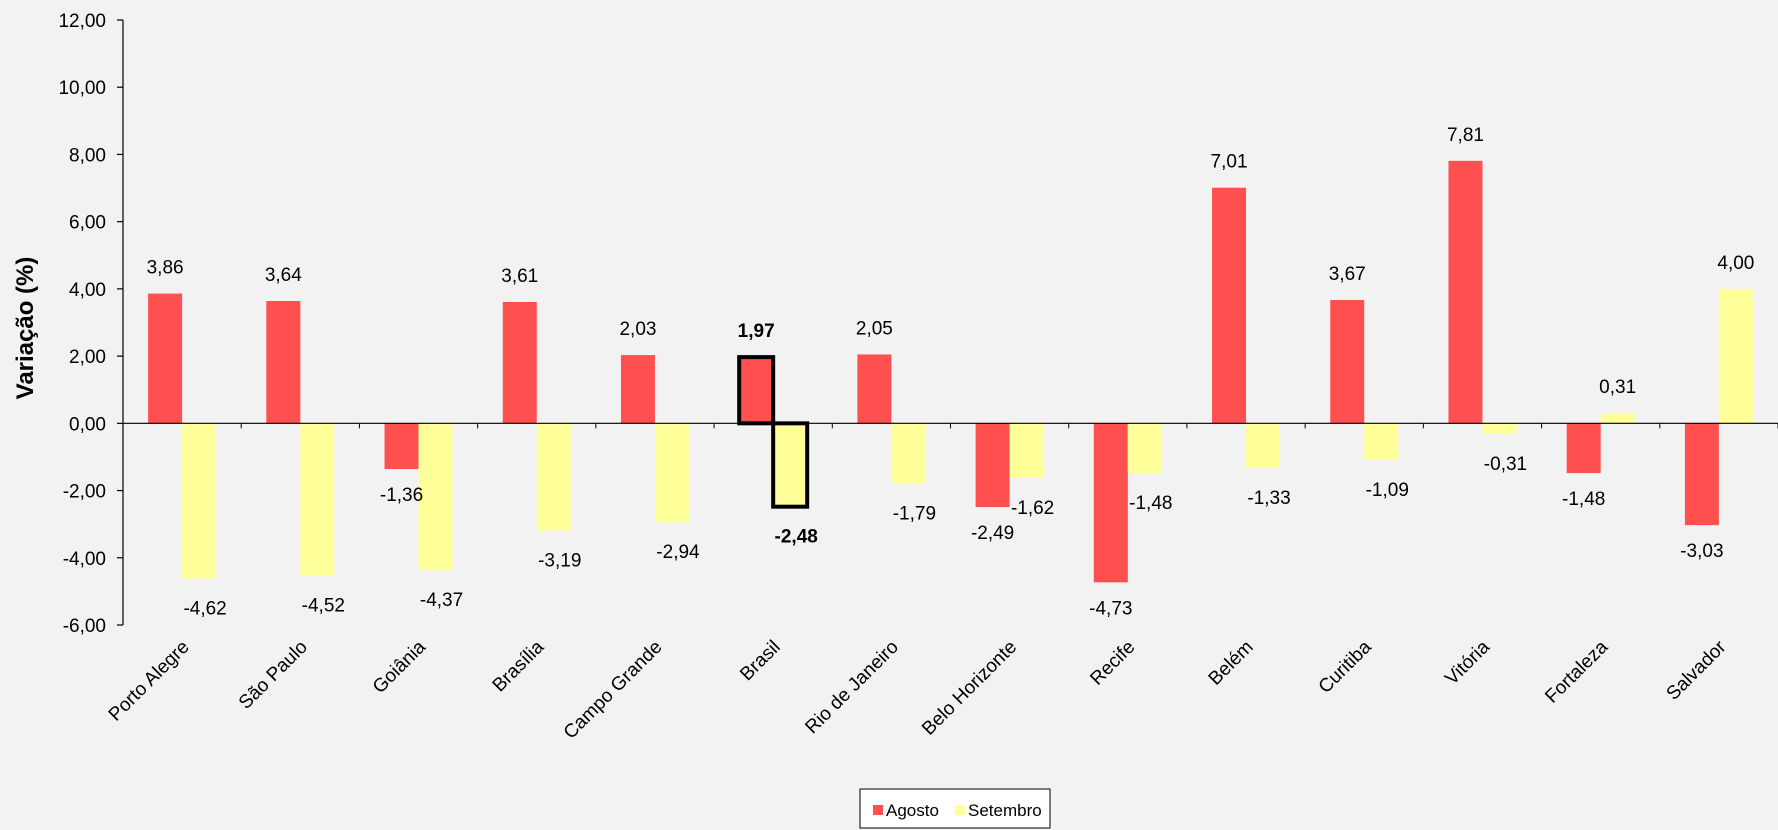  What do you see at coordinates (678, 552) in the screenshot?
I see `data-label-setembro-4: -2,94` at bounding box center [678, 552].